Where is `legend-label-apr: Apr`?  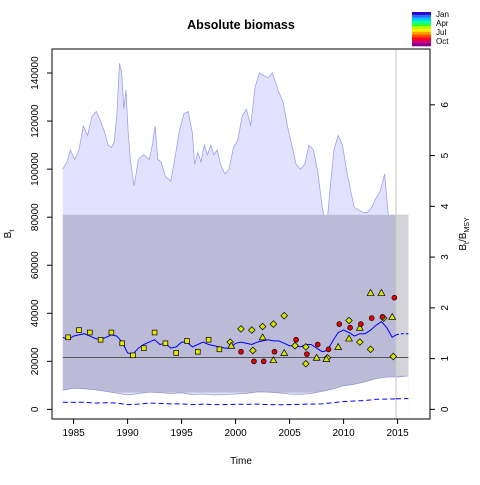 legend-label-apr: Apr is located at coordinates (442, 23).